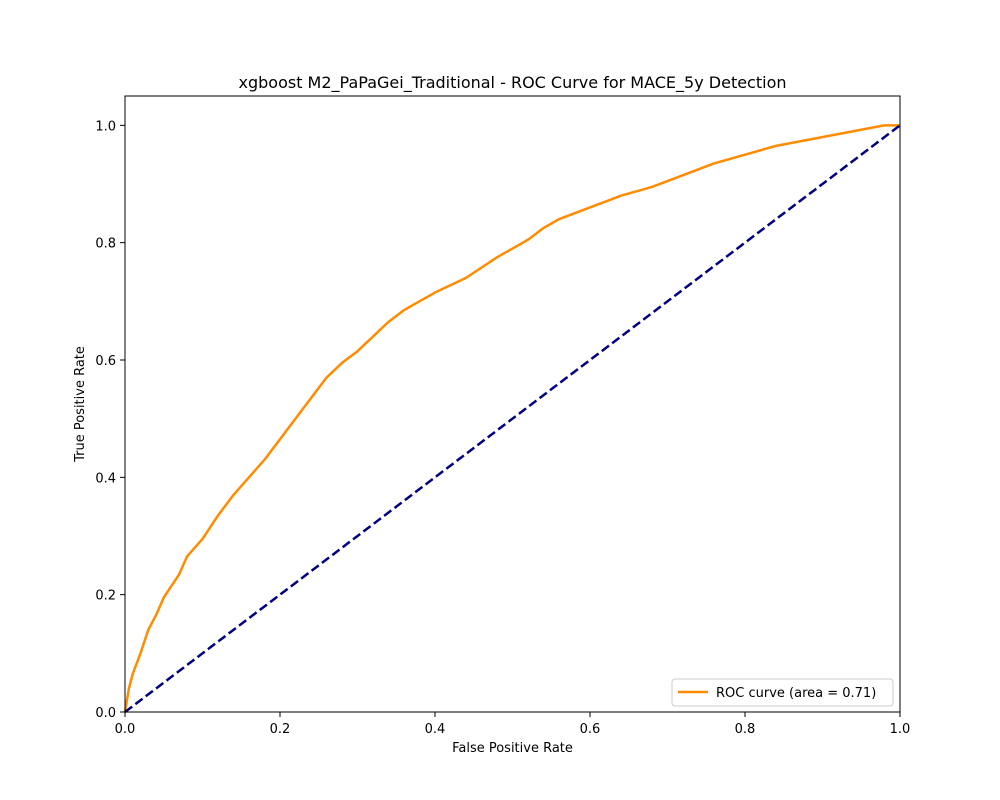  What do you see at coordinates (105, 713) in the screenshot?
I see `y-tick-label: 0.0` at bounding box center [105, 713].